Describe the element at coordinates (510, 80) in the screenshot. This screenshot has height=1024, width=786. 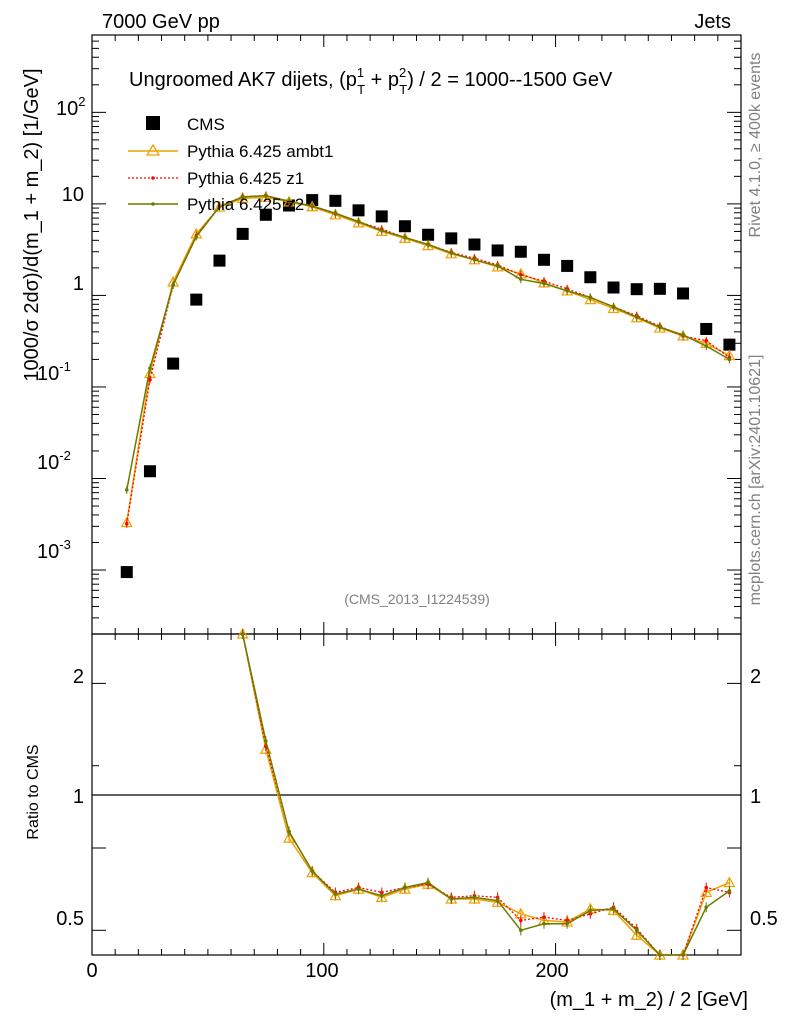
I see `title-part-3: ) / 2 = 1000--1500 GeV` at that location.